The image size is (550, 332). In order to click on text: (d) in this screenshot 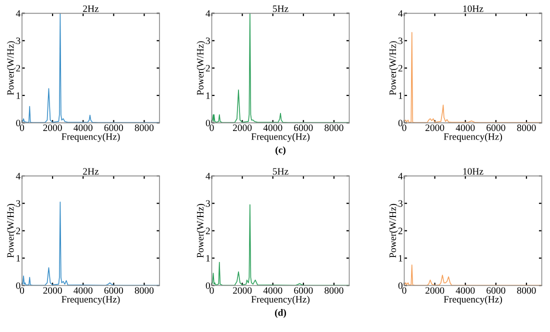, I will do `click(280, 313)`.